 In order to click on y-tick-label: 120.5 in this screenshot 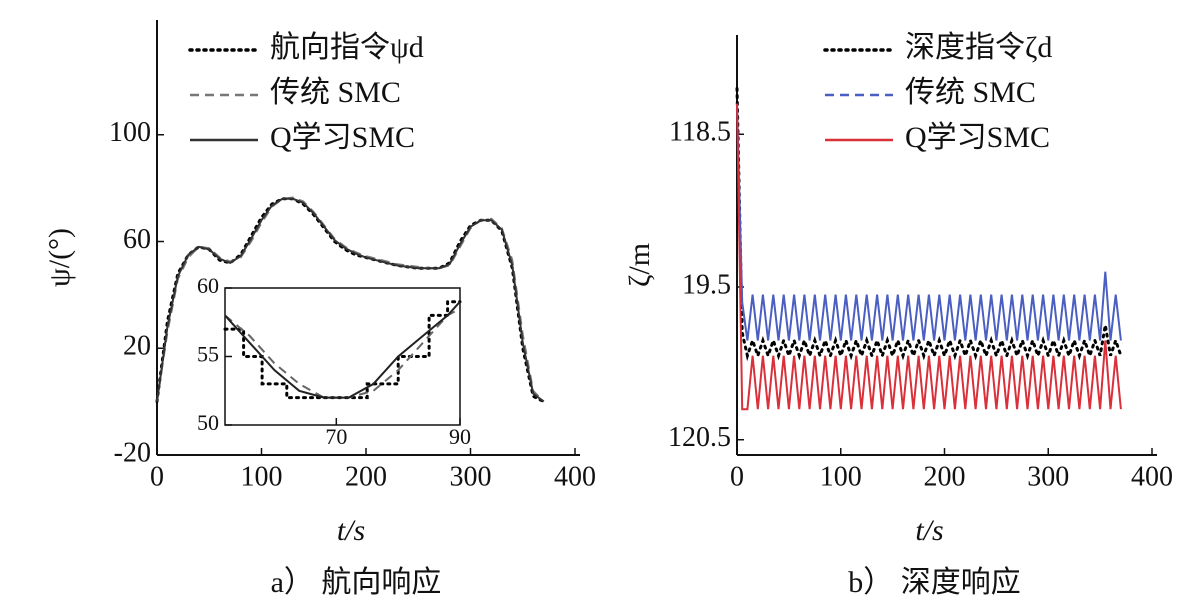, I will do `click(699, 437)`.